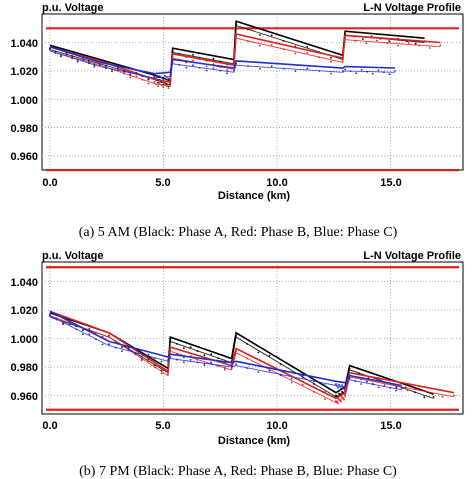 This screenshot has height=479, width=474. What do you see at coordinates (24, 101) in the screenshot?
I see `chart-a-ytick-label: 1.000` at bounding box center [24, 101].